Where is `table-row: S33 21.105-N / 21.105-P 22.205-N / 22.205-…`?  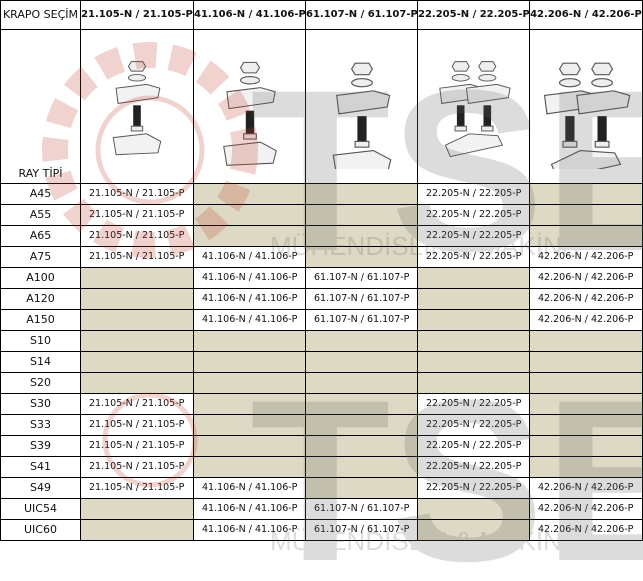 table-row: S33 21.105-N / 21.105-P 22.205-N / 22.205-… is located at coordinates (321, 425).